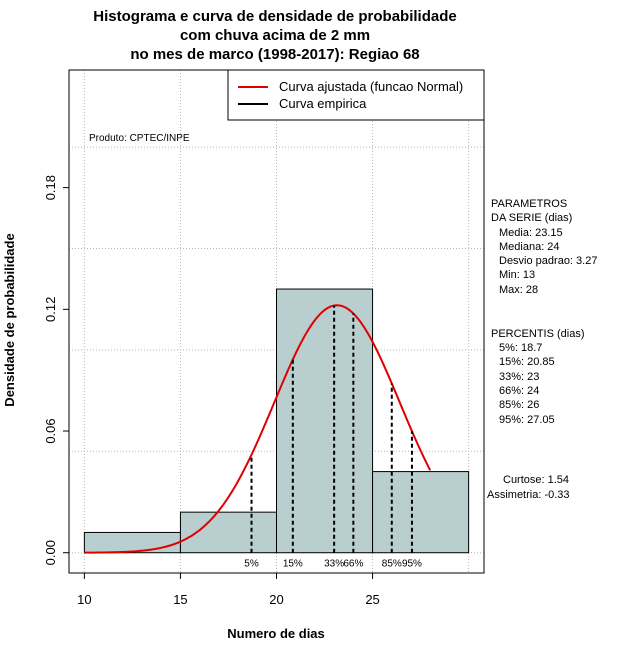 This screenshot has height=660, width=640. What do you see at coordinates (139, 138) in the screenshot?
I see `product-label: Produto: CPTEC/INPE` at bounding box center [139, 138].